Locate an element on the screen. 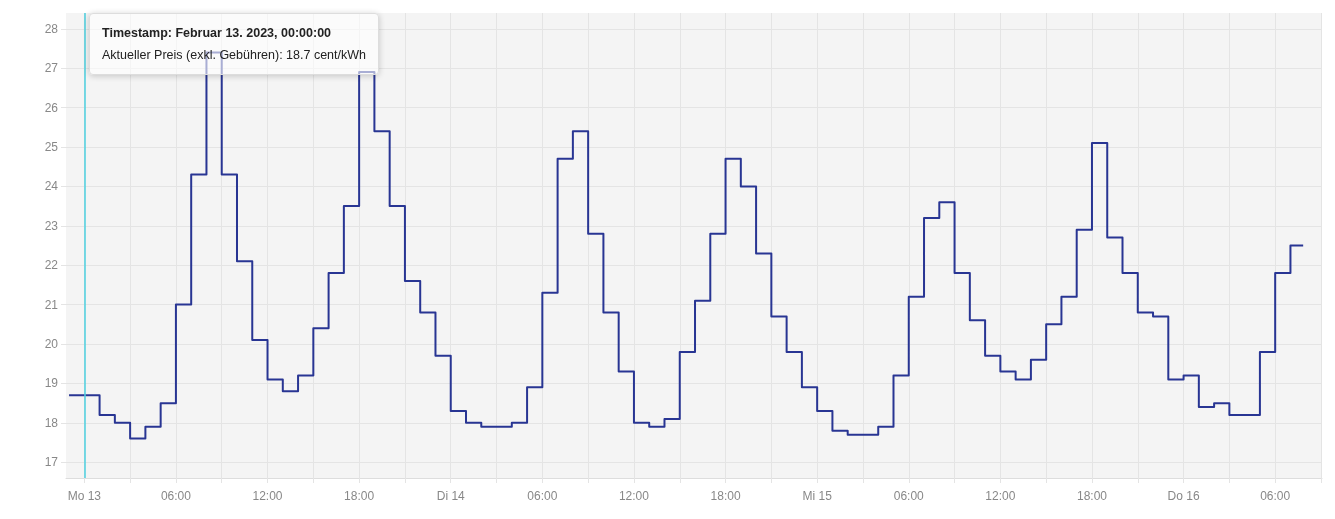 This screenshot has width=1335, height=519. y-tick-label: 26 is located at coordinates (51, 107).